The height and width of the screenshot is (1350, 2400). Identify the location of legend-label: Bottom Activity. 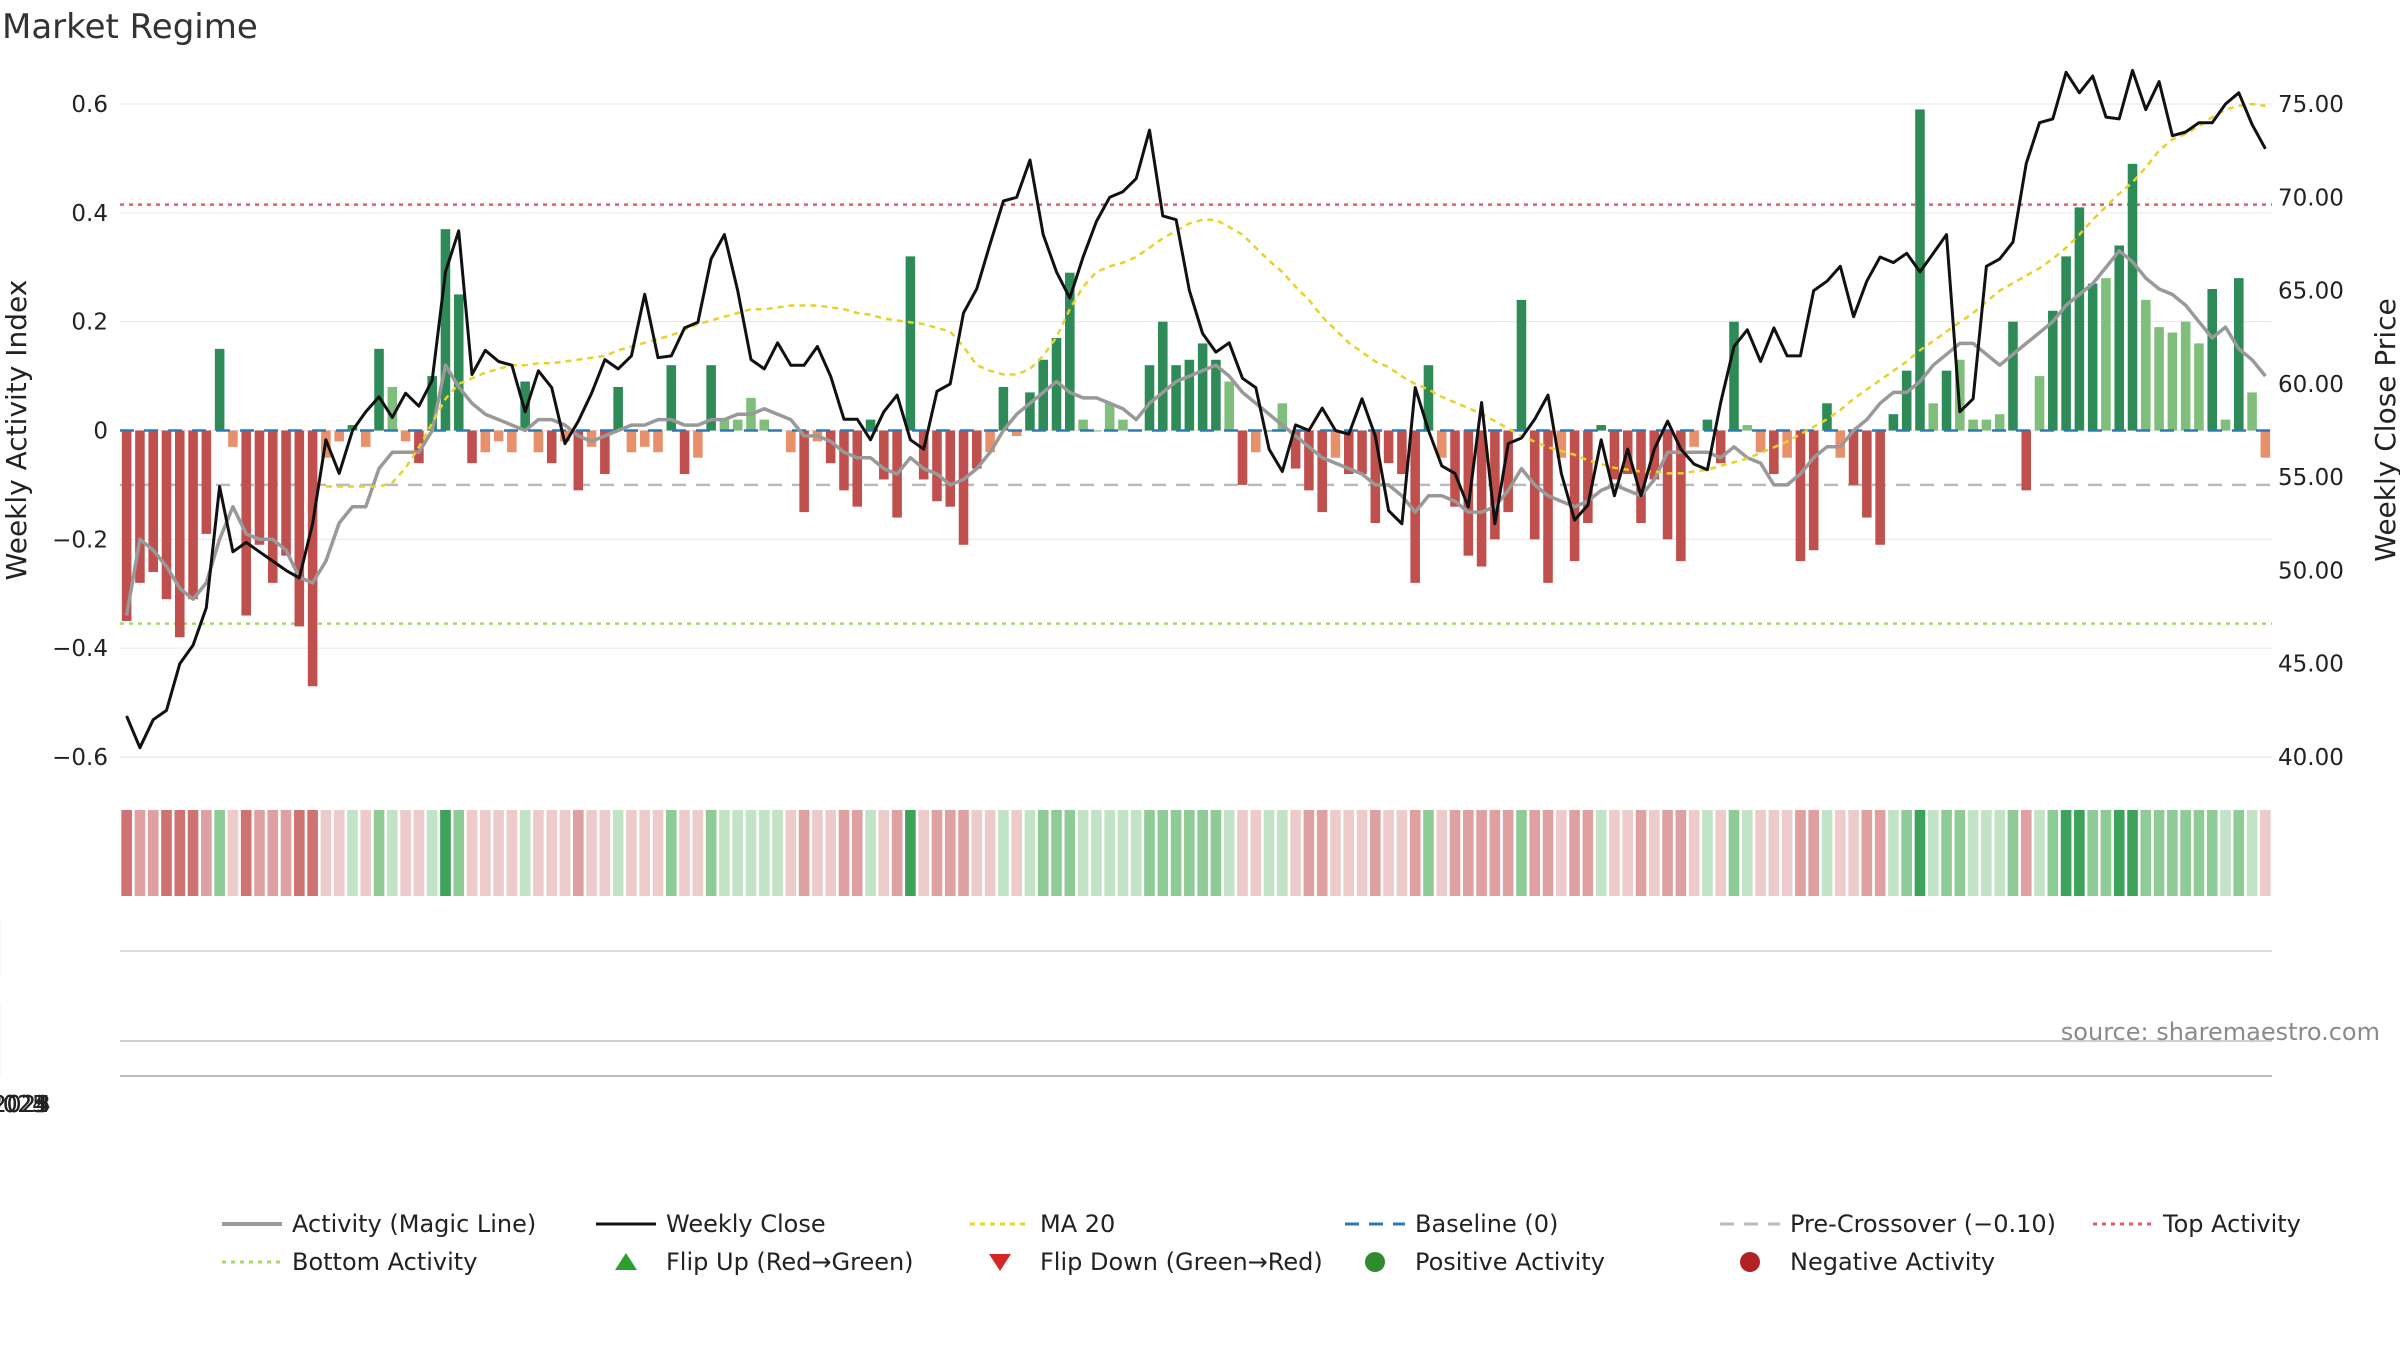
(384, 1262).